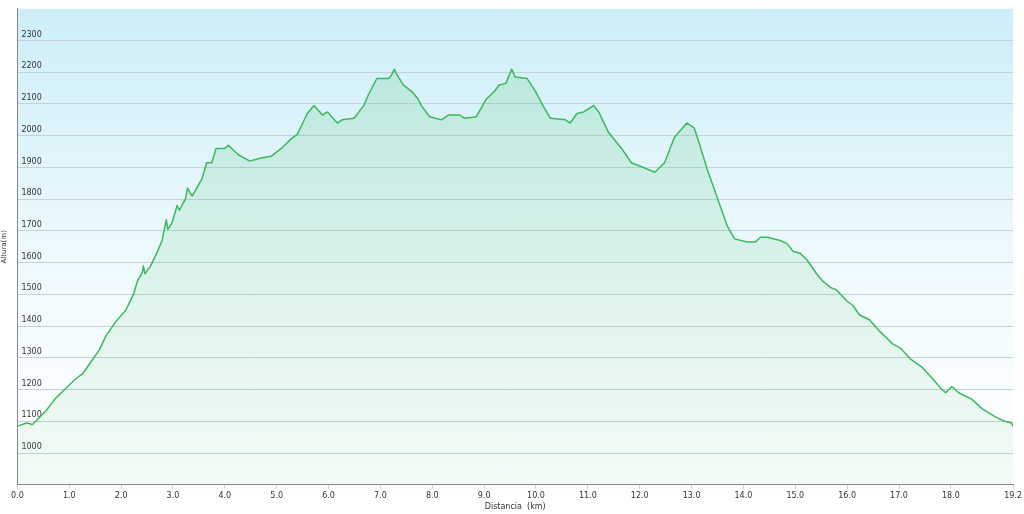 The height and width of the screenshot is (514, 1024). What do you see at coordinates (31, 225) in the screenshot?
I see `y-tick-label: 1700` at bounding box center [31, 225].